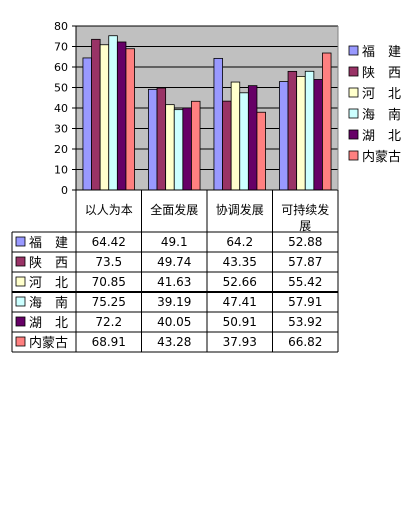  What do you see at coordinates (240, 262) in the screenshot?
I see `data-label: 43.35` at bounding box center [240, 262].